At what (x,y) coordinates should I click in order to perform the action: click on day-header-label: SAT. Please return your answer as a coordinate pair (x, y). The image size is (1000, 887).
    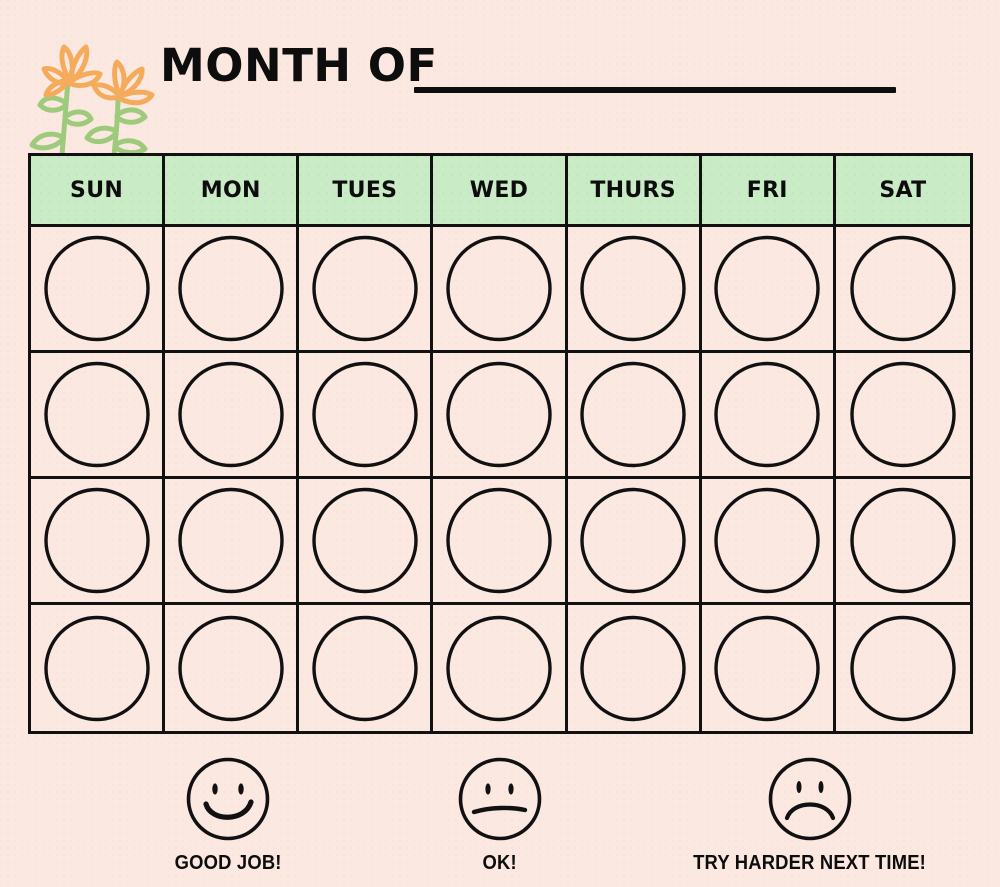
    Looking at the image, I should click on (903, 190).